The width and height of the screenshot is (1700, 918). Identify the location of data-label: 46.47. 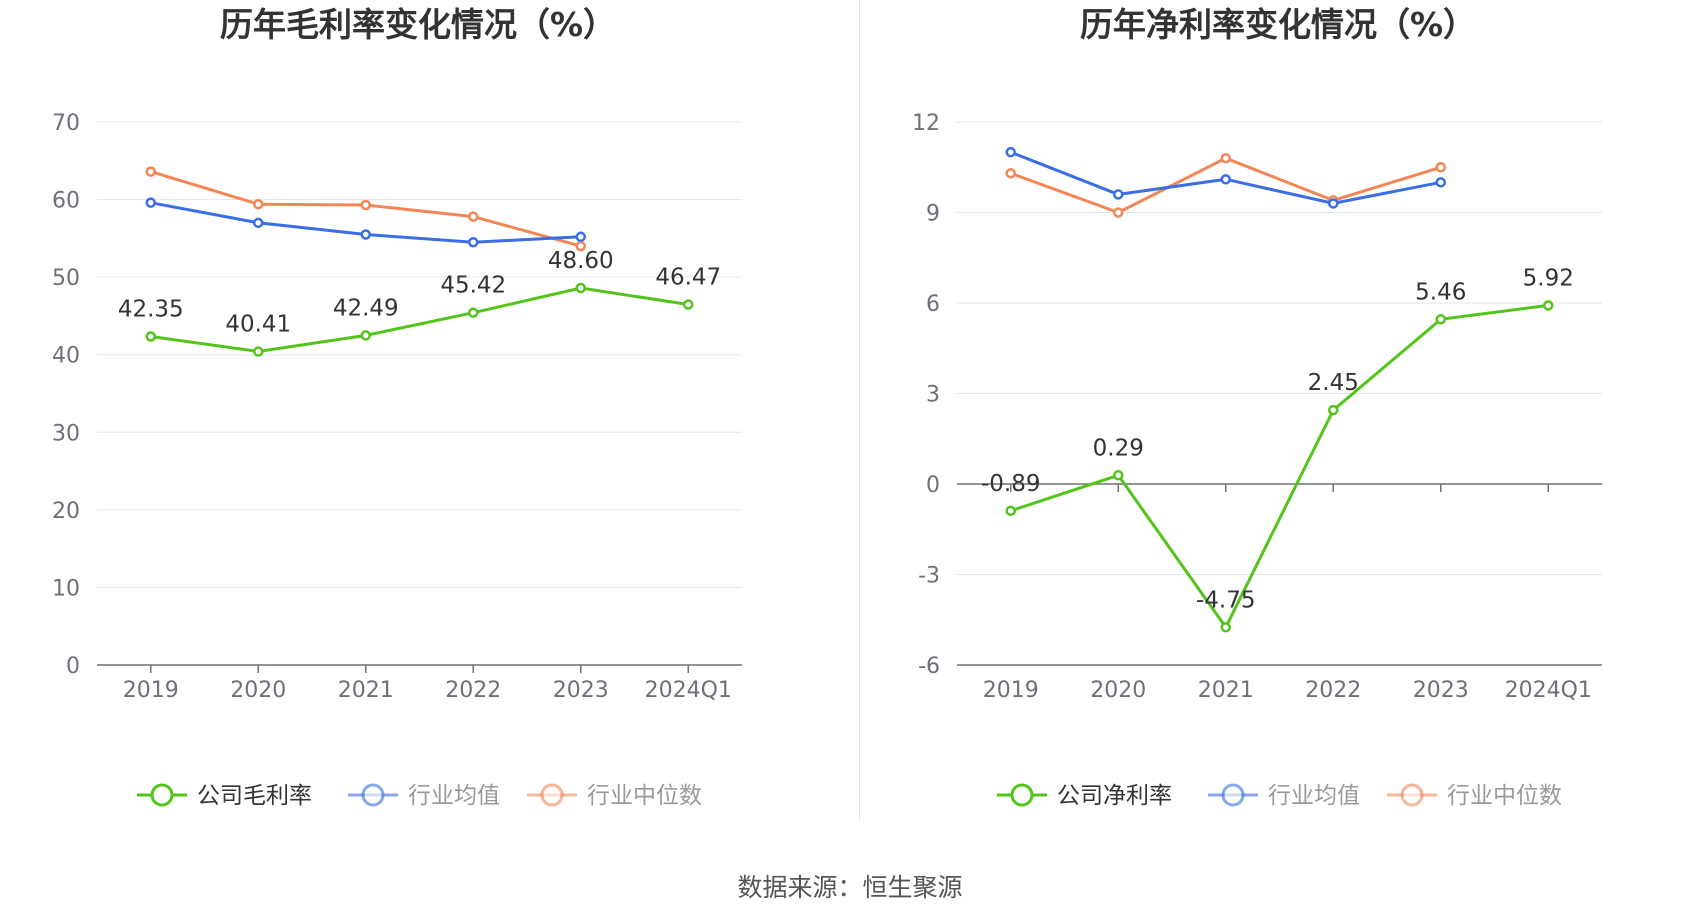
(688, 278).